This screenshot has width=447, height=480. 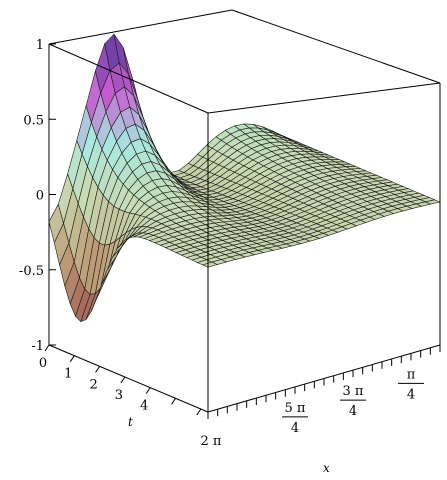 I want to click on x-axis-title: x, so click(x=326, y=468).